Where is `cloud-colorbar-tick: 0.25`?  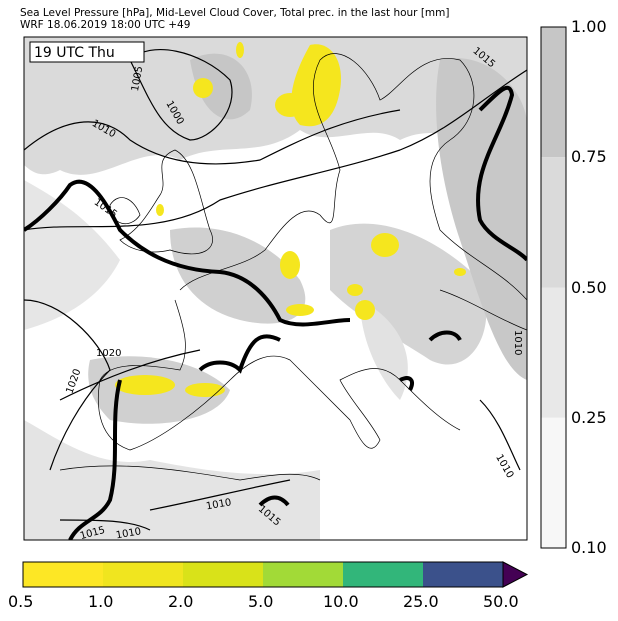
cloud-colorbar-tick: 0.25 is located at coordinates (589, 417).